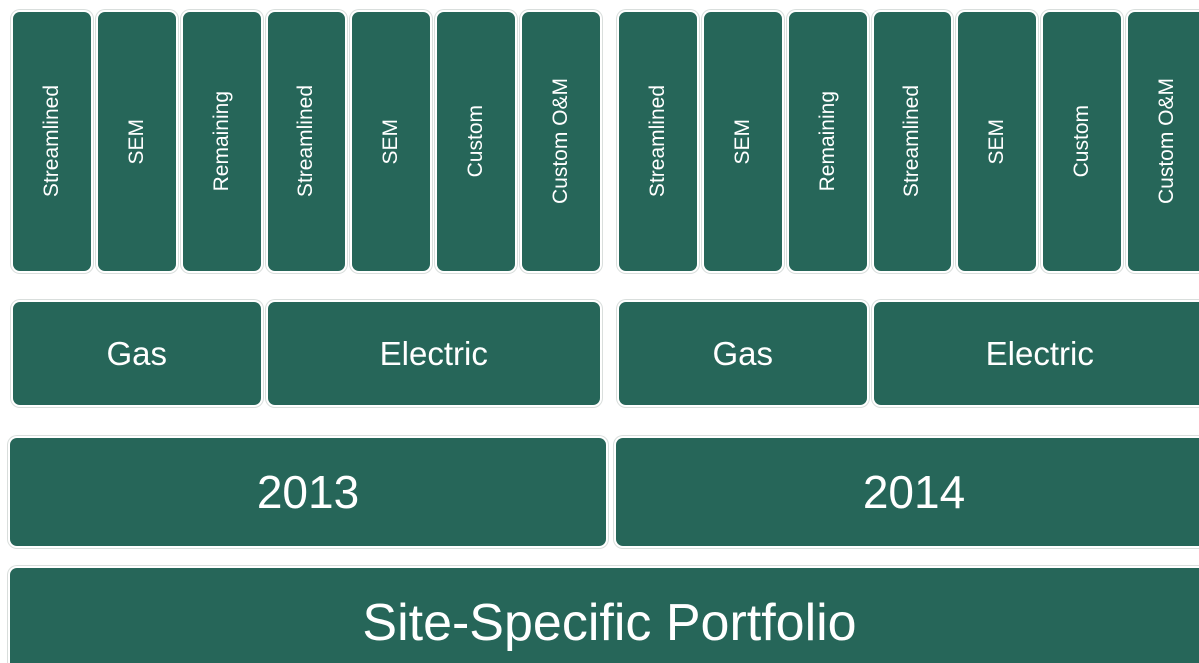 The height and width of the screenshot is (663, 1199). What do you see at coordinates (308, 492) in the screenshot?
I see `year-box: 2013` at bounding box center [308, 492].